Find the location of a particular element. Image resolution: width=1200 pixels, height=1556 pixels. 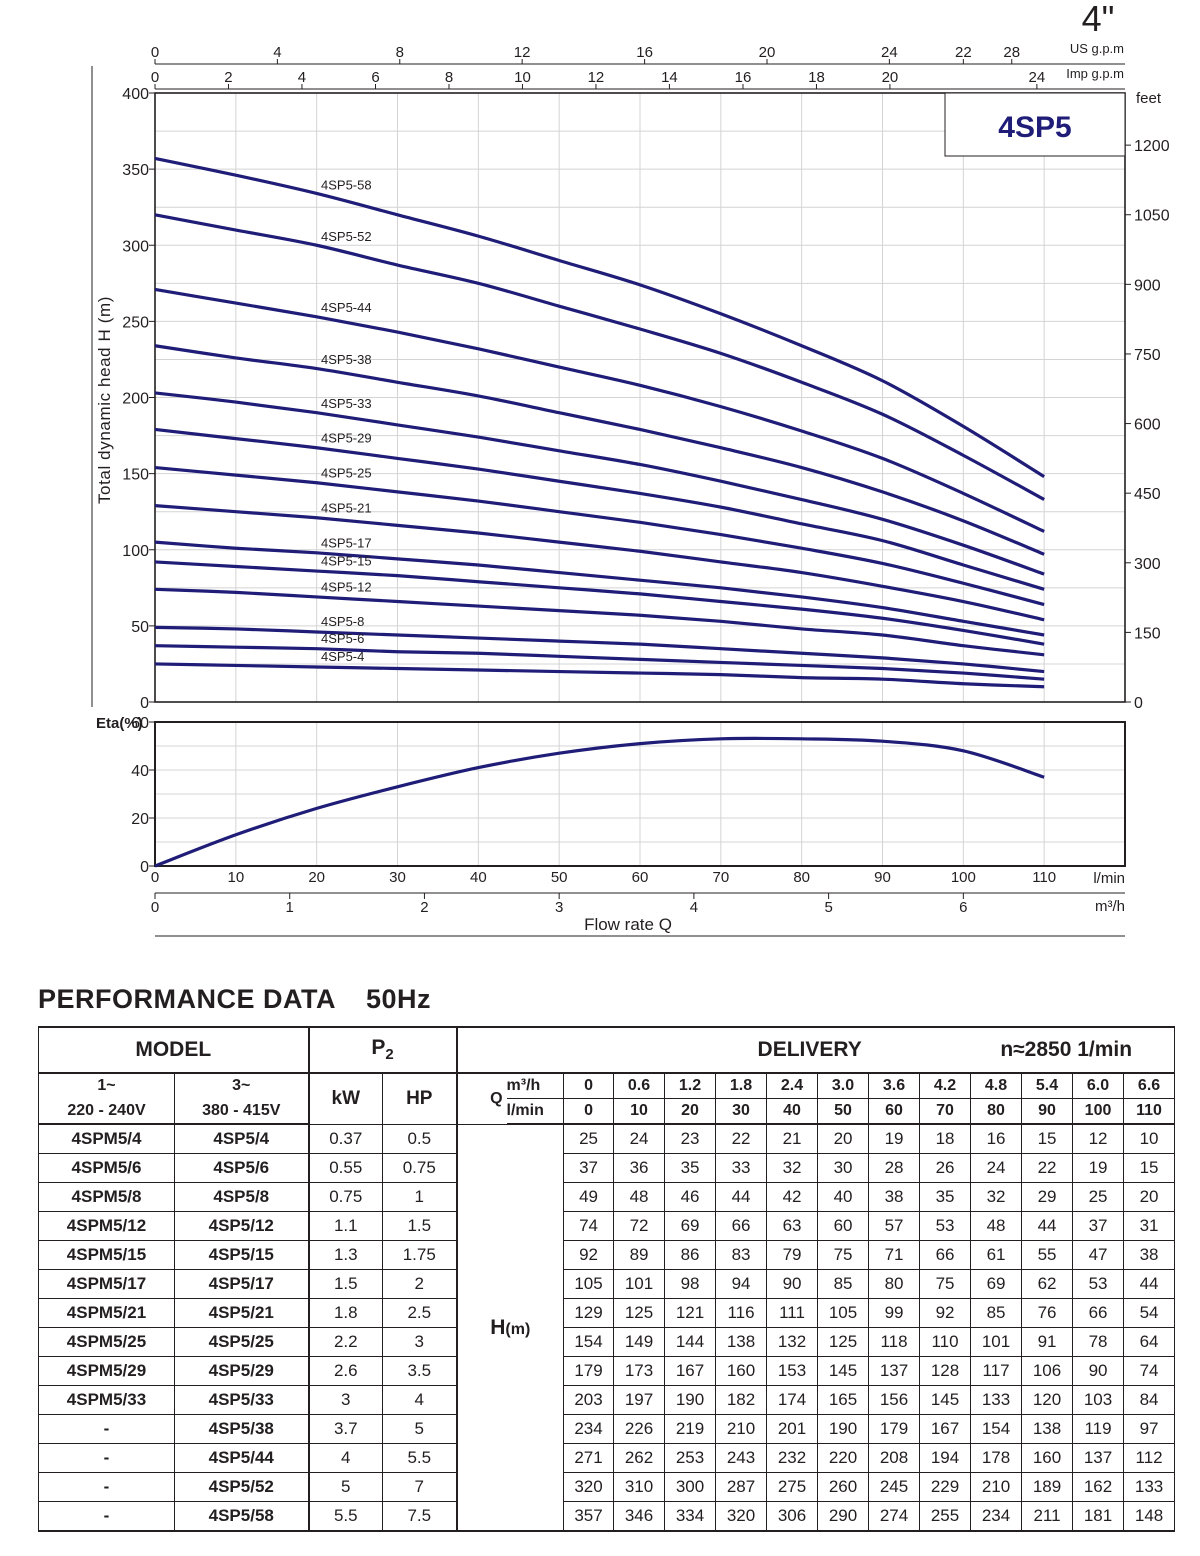

x-axis-title: Flow rate Q is located at coordinates (628, 924).